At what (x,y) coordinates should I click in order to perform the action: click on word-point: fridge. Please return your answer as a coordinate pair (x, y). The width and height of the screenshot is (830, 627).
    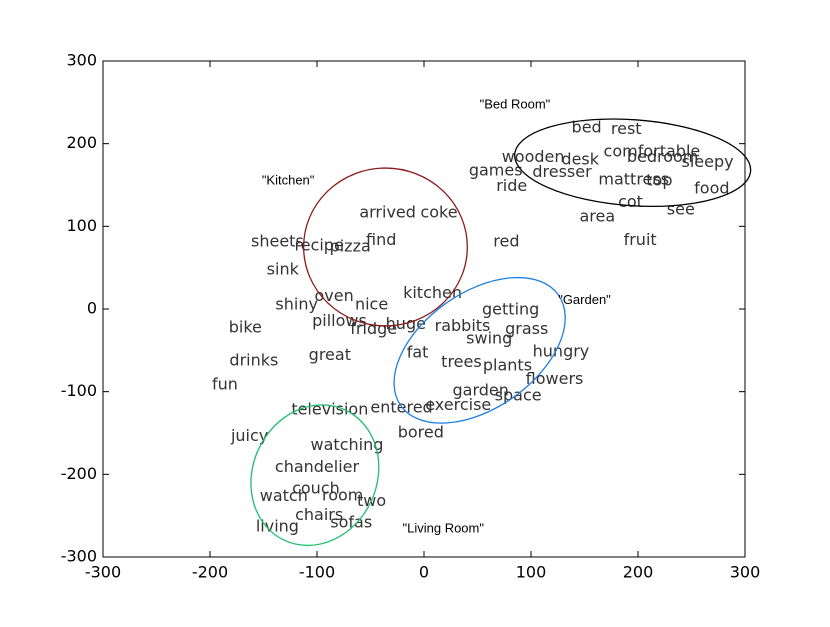
    Looking at the image, I should click on (373, 328).